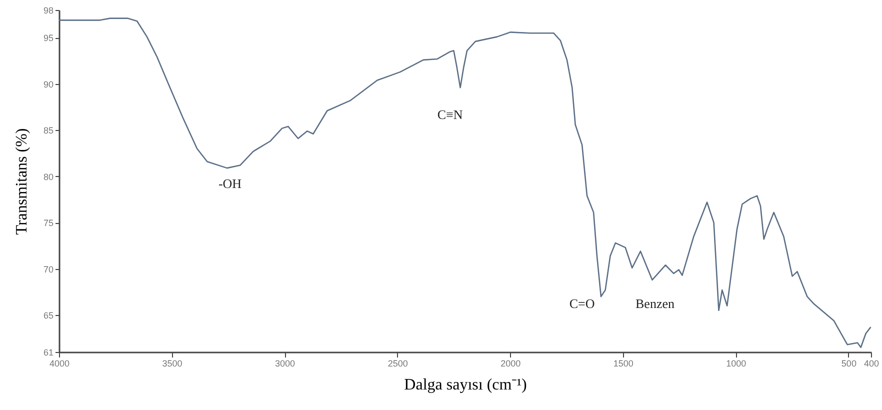 The image size is (882, 410). Describe the element at coordinates (510, 363) in the screenshot. I see `x-tick-label: 2000` at that location.